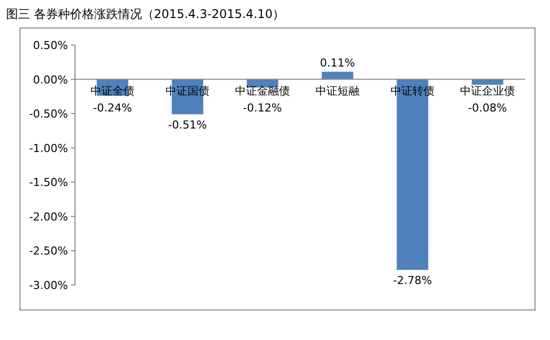  I want to click on data-label: -0.24%, so click(112, 107).